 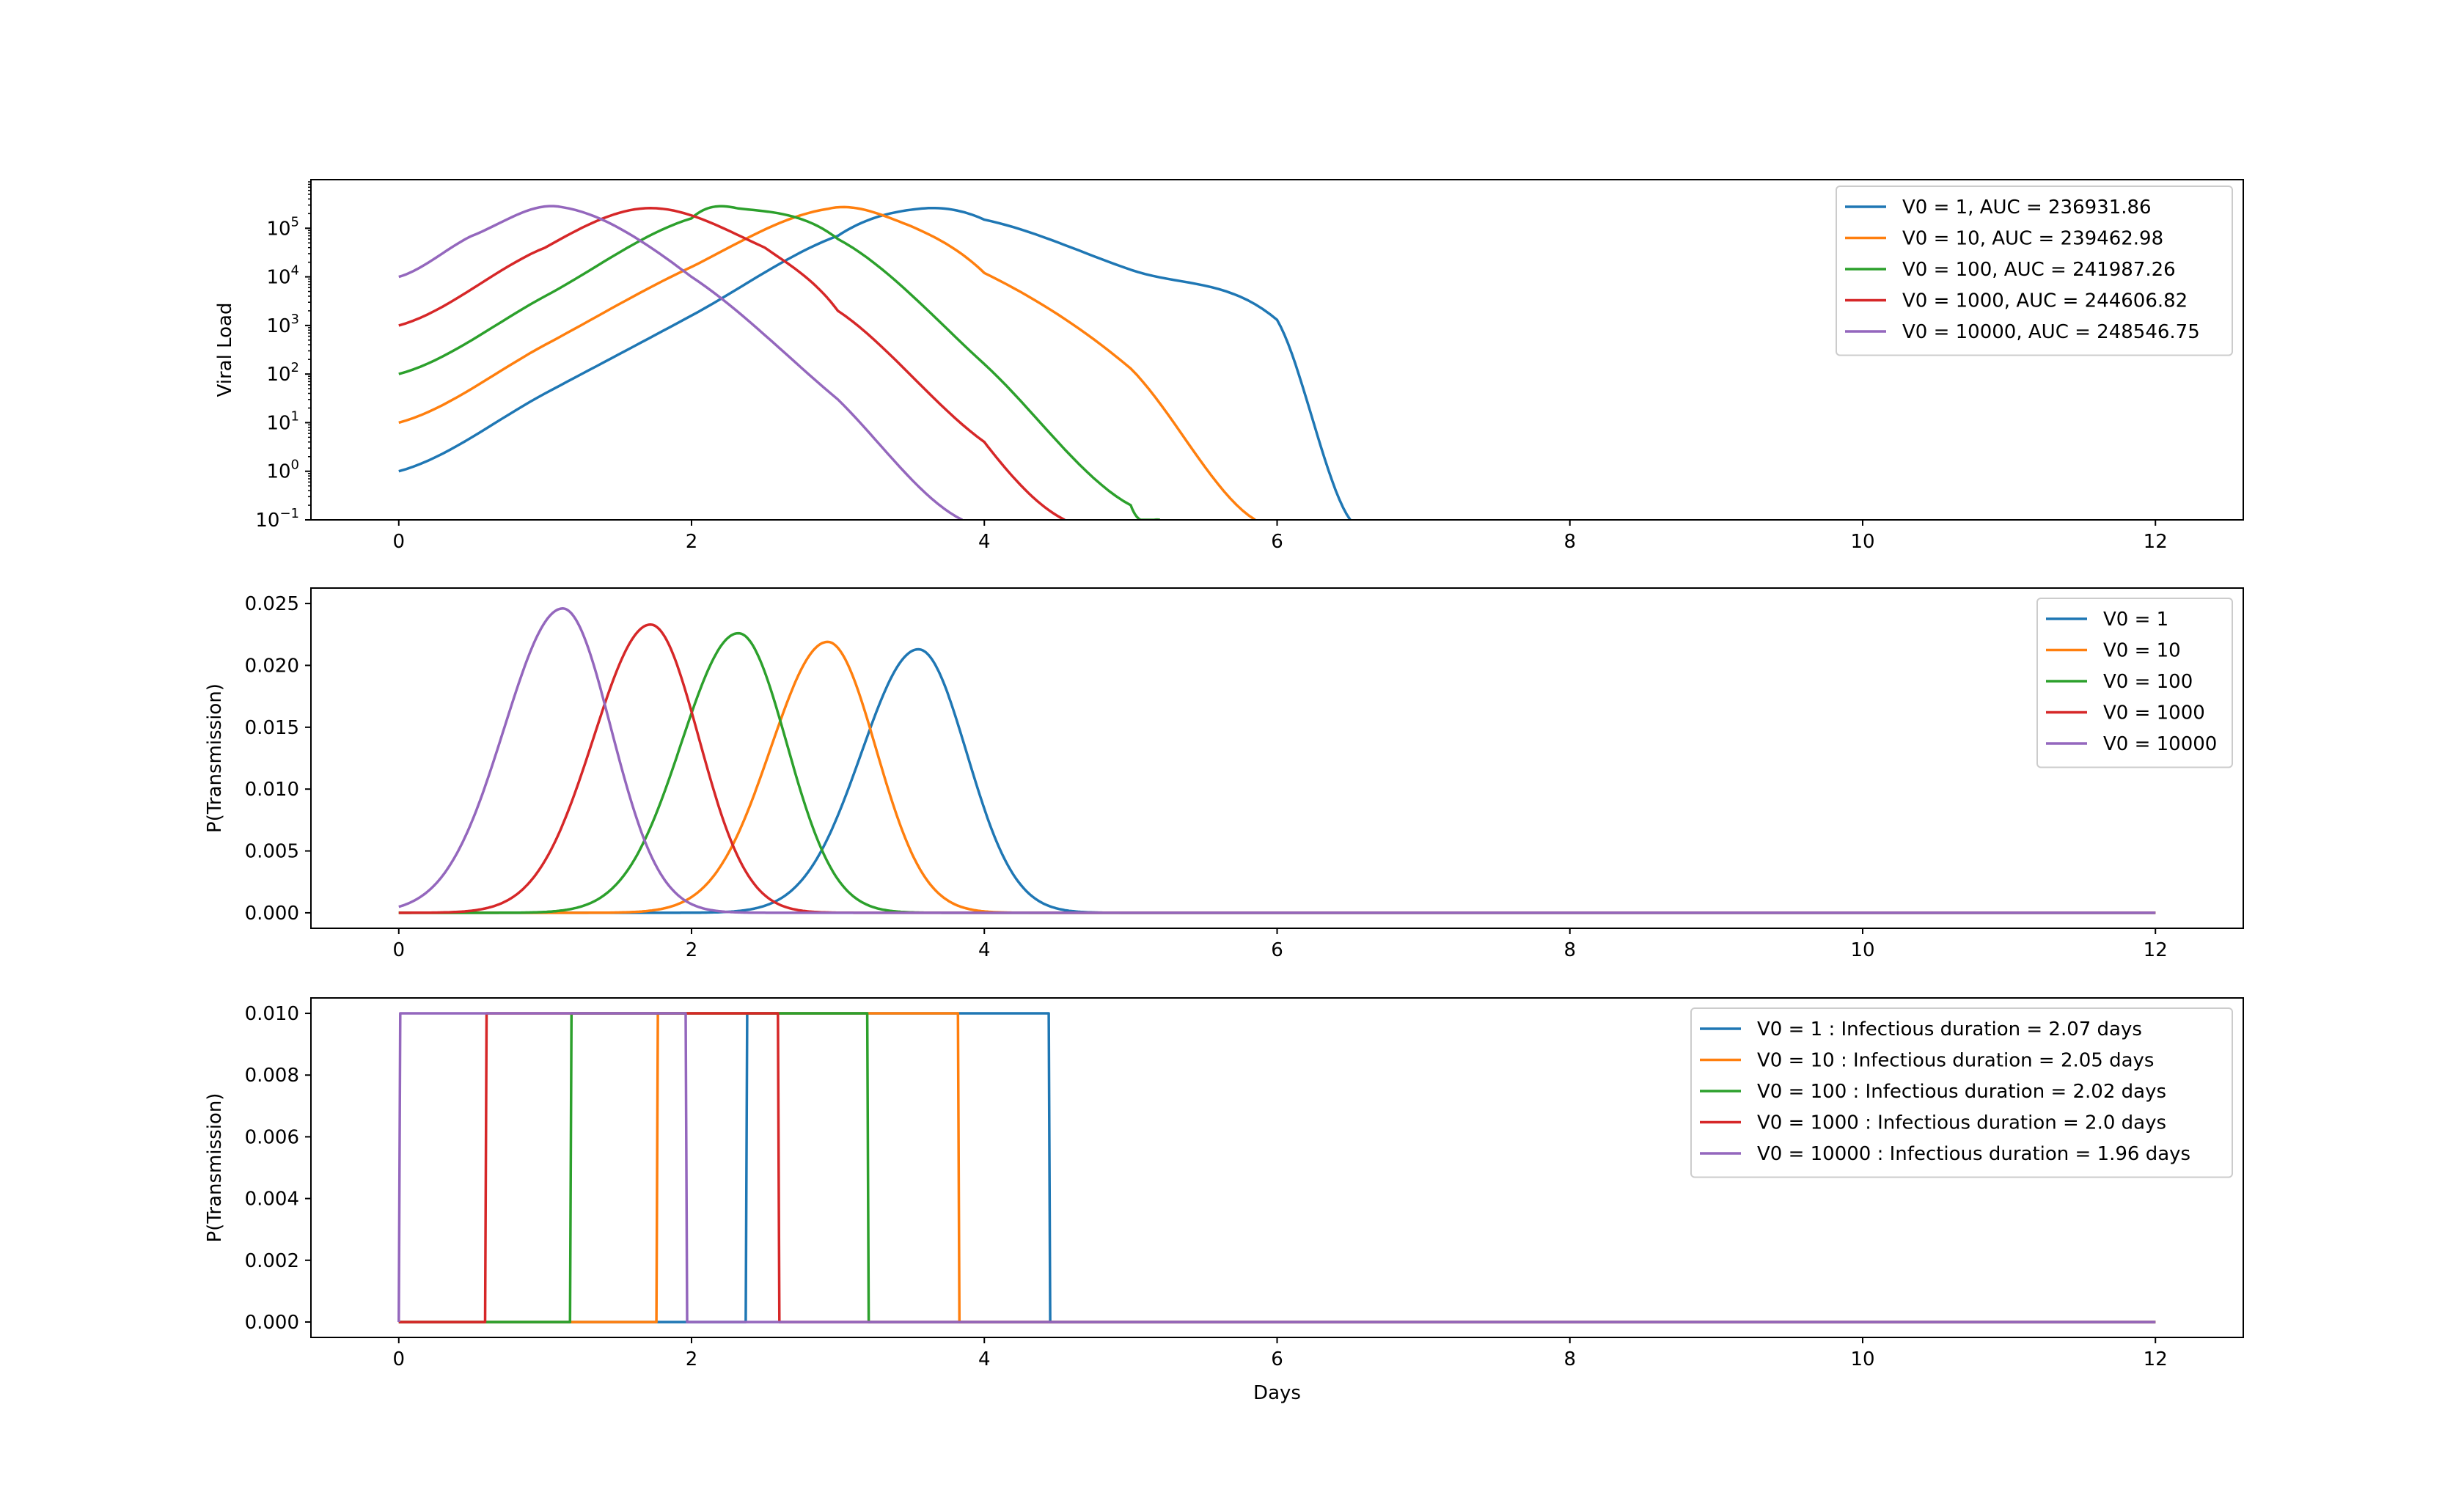 What do you see at coordinates (282, 276) in the screenshot?
I see `y-tick-label: 10⁴` at bounding box center [282, 276].